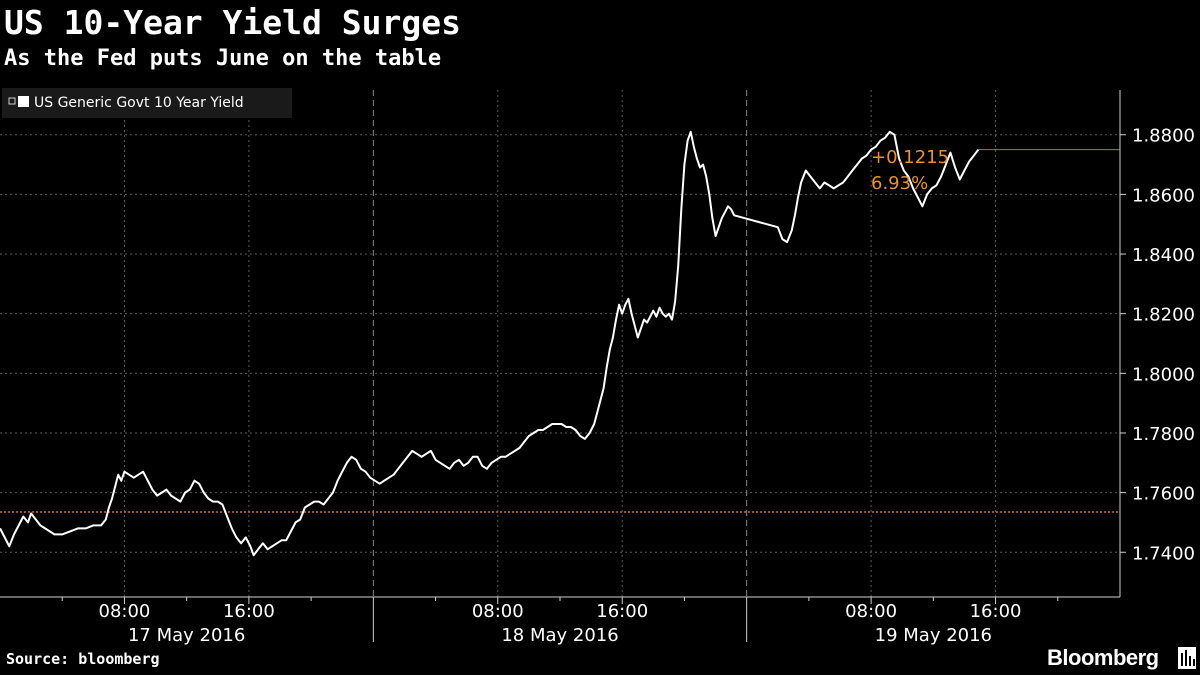 The image size is (1200, 675). I want to click on legend: US Generic Govt 10 Year Yield, so click(147, 103).